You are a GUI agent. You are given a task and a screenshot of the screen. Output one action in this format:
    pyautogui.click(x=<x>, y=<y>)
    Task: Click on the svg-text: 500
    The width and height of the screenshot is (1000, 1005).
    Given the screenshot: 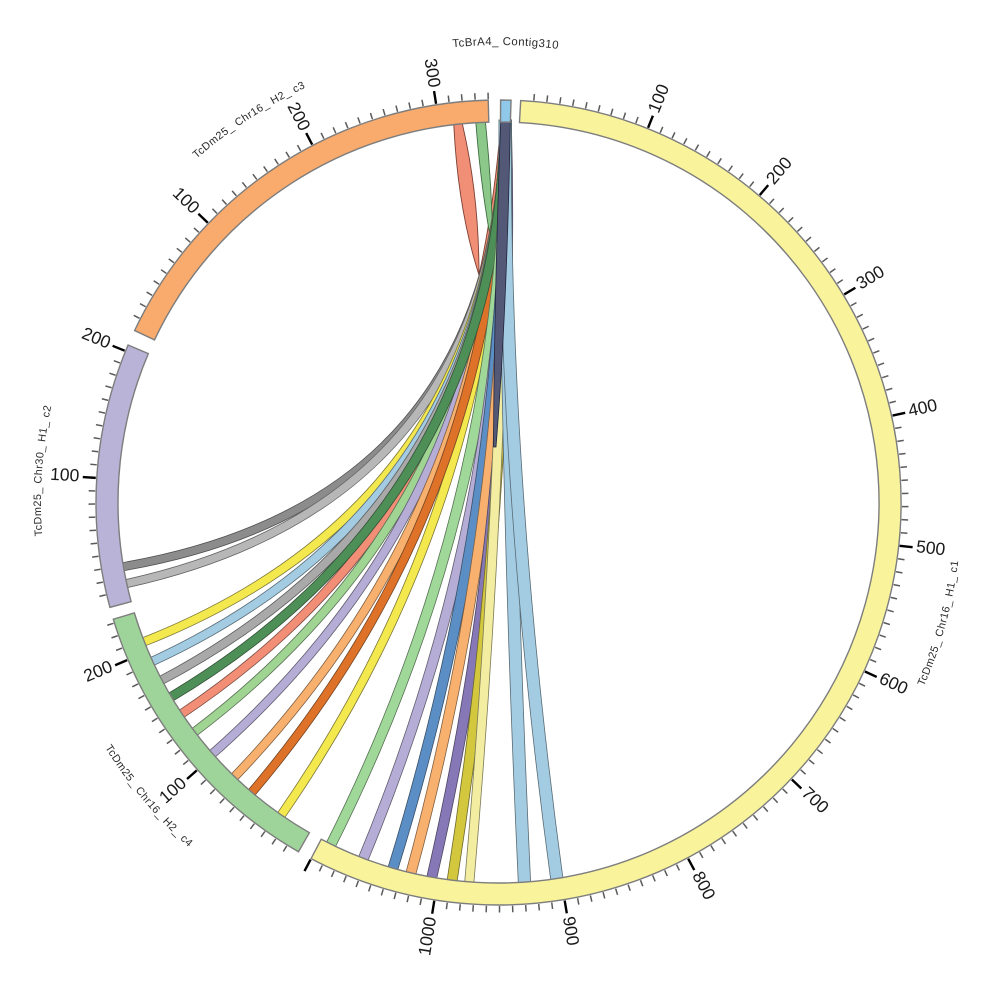 What is the action you would take?
    pyautogui.click(x=930, y=547)
    